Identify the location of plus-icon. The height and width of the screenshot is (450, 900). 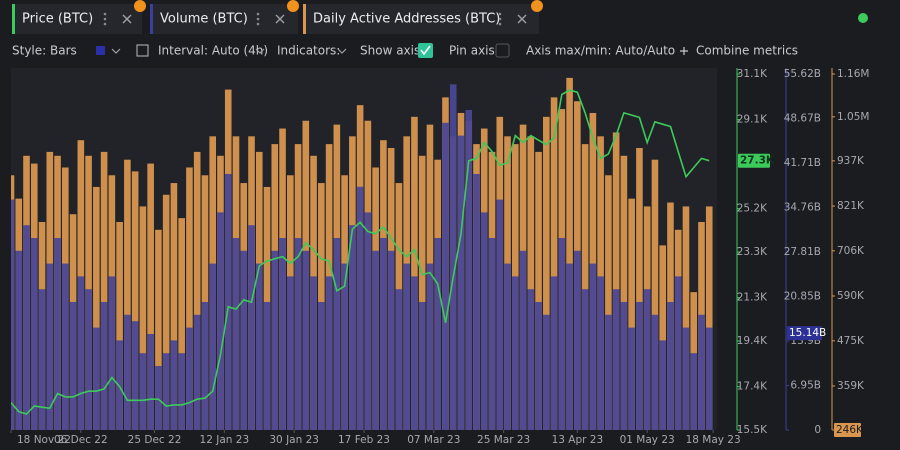
(684, 51).